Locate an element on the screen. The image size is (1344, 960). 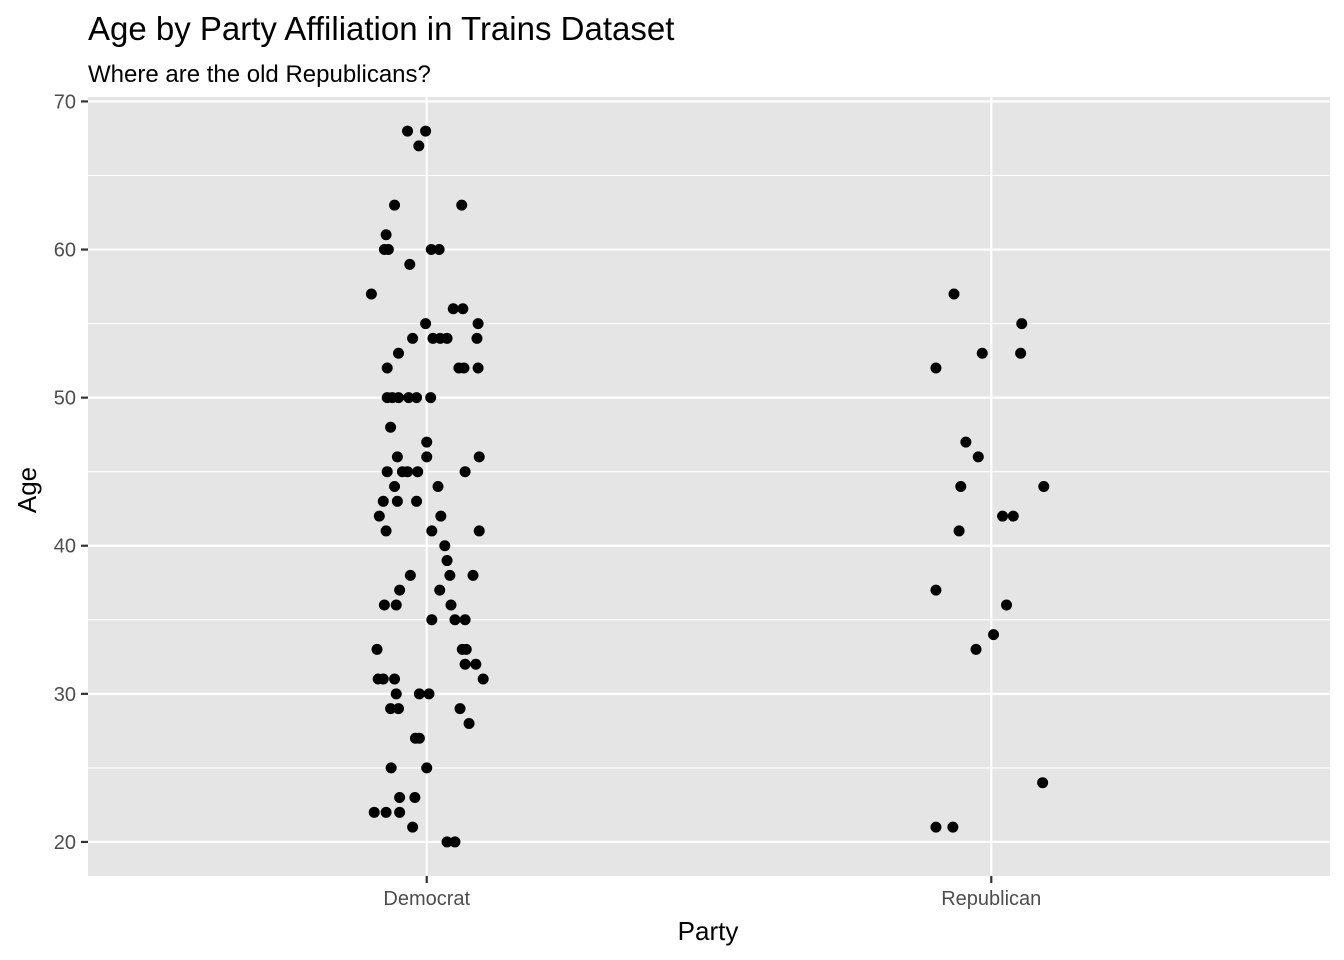
x-axis: Democrat Republican is located at coordinates (712, 893).